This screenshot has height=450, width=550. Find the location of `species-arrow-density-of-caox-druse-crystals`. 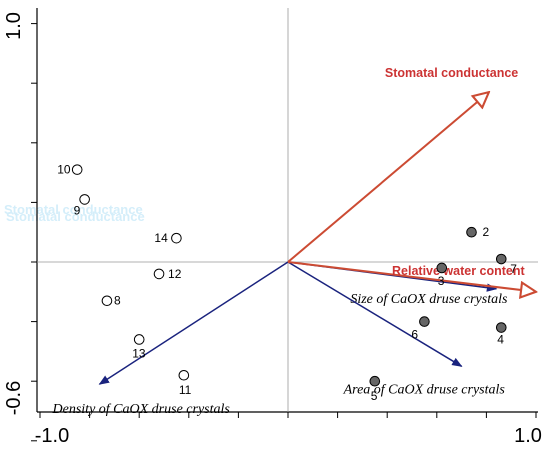

species-arrow-density-of-caox-druse-crystals is located at coordinates (193, 323).